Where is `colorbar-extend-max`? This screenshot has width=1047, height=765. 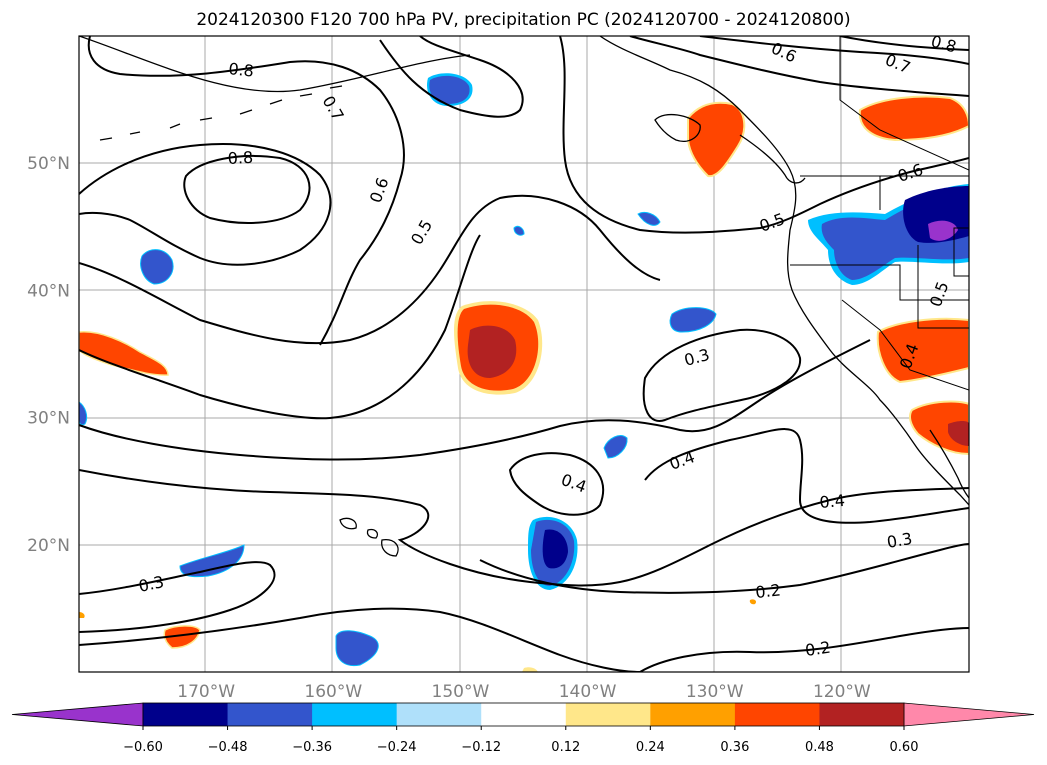 colorbar-extend-max is located at coordinates (969, 714).